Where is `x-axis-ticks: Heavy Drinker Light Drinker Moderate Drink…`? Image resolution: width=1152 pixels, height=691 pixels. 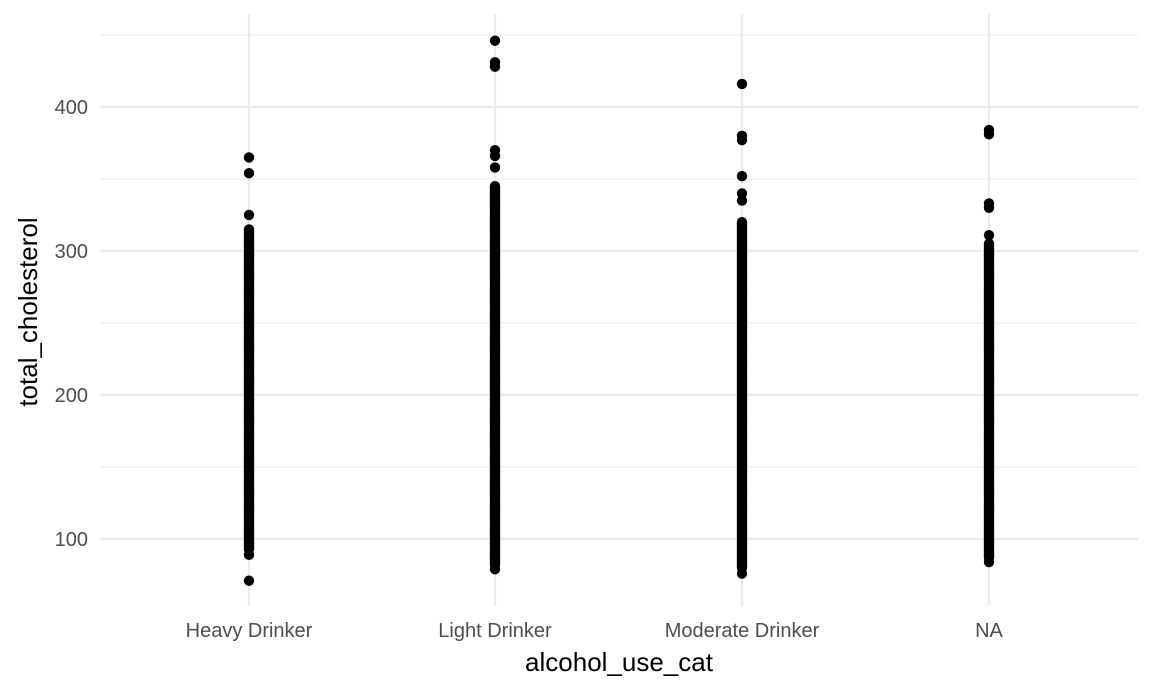
x-axis-ticks: Heavy Drinker Light Drinker Moderate Drink… is located at coordinates (595, 631).